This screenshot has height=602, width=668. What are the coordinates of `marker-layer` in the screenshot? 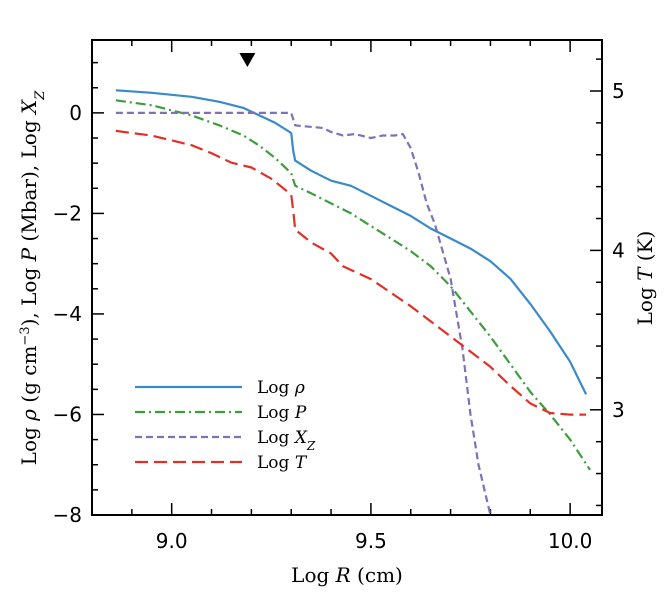 It's located at (247, 60).